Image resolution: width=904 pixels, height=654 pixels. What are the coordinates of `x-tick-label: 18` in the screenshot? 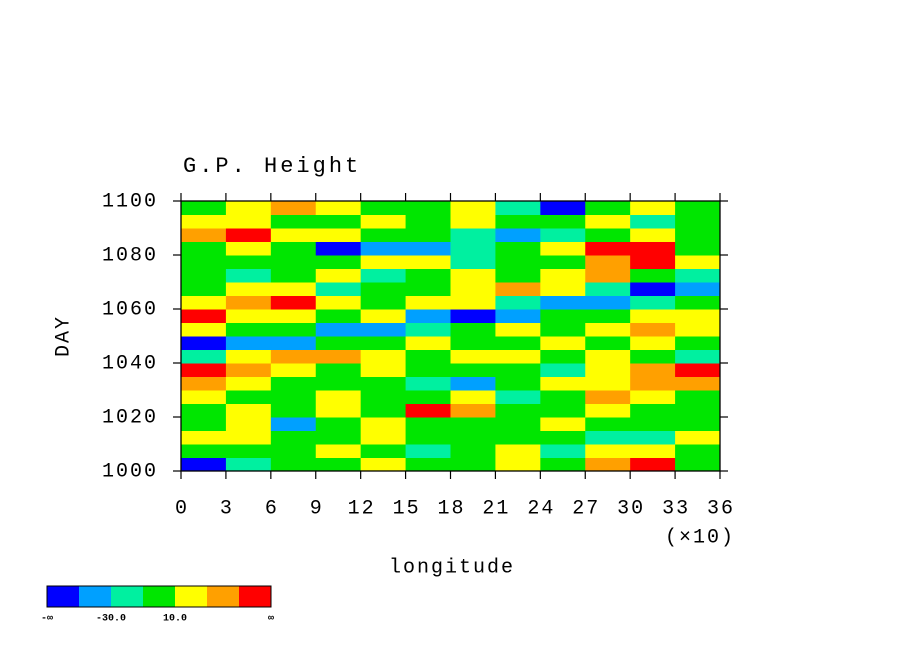 It's located at (451, 508).